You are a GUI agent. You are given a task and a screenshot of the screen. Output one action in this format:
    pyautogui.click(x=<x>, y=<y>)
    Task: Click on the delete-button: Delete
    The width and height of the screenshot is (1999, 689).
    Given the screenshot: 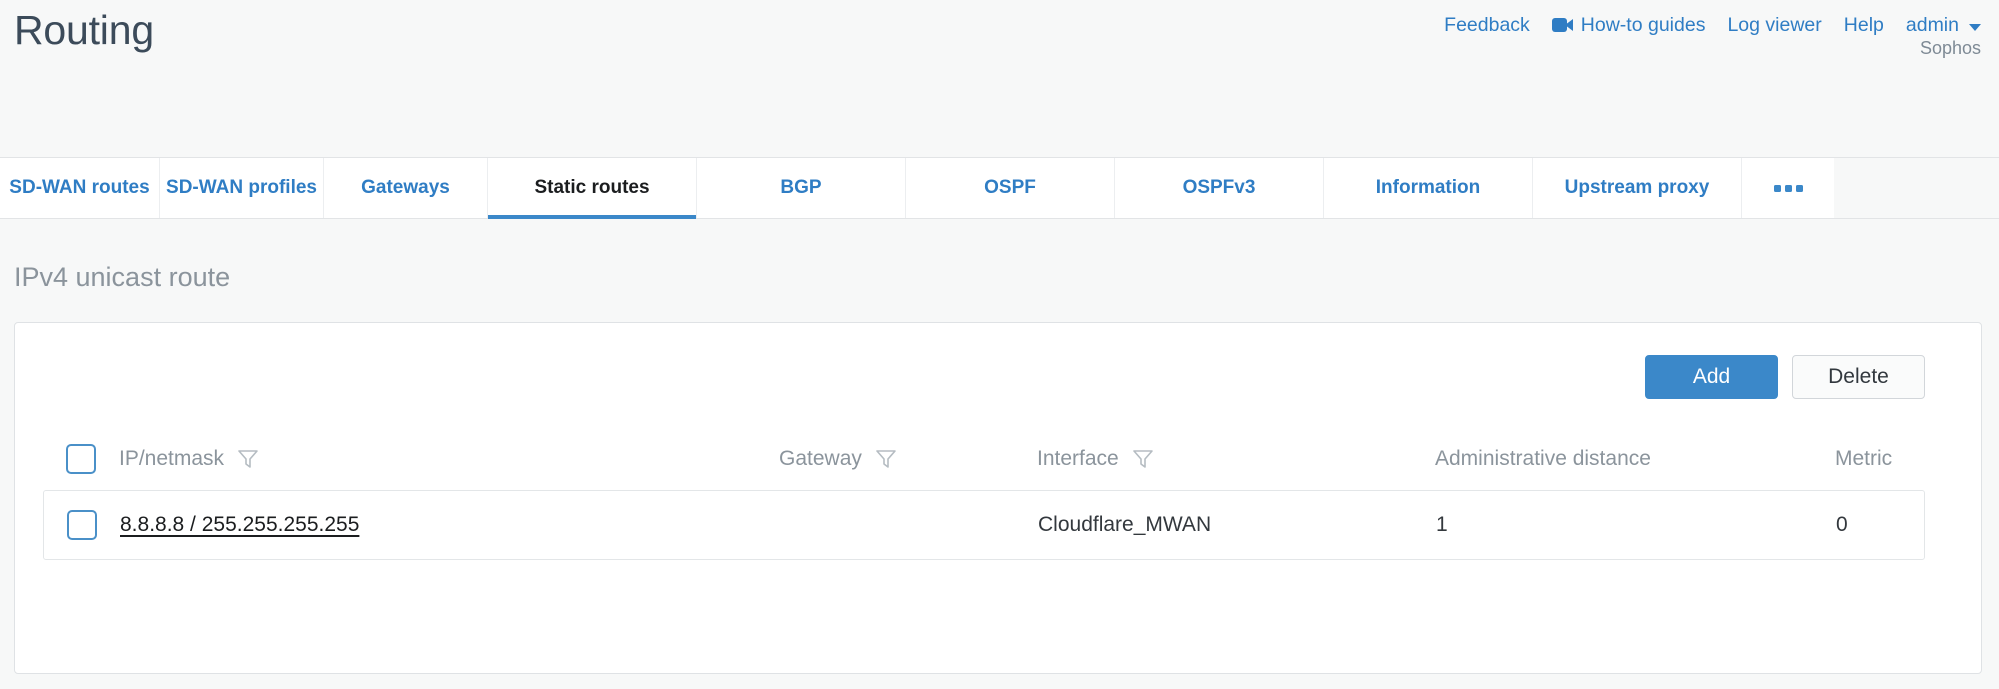 What is the action you would take?
    pyautogui.click(x=1858, y=377)
    